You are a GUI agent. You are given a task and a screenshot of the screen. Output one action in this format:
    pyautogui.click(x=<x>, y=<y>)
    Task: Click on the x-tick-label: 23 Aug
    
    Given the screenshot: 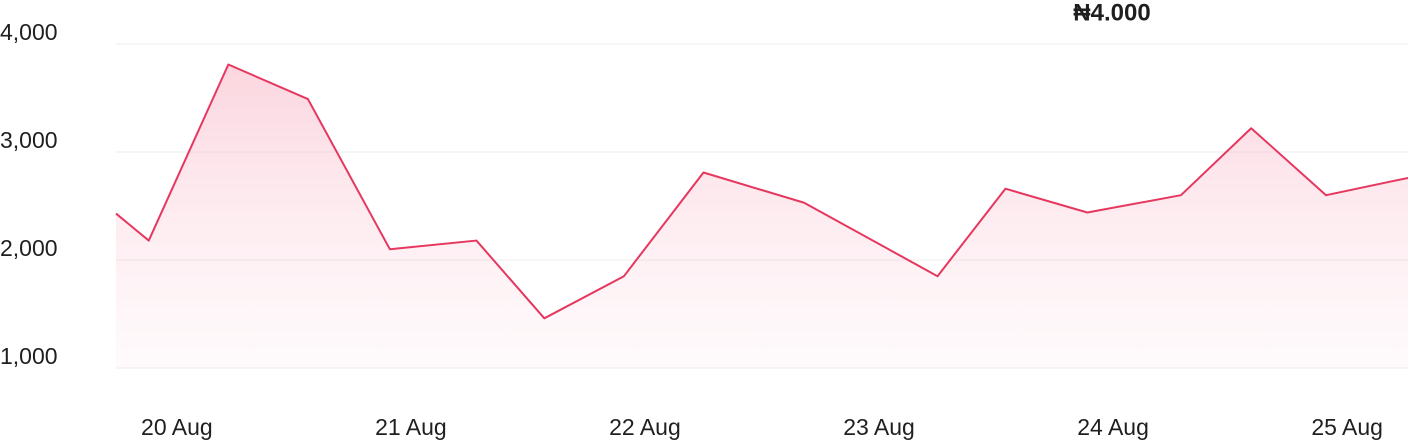 What is the action you would take?
    pyautogui.click(x=879, y=427)
    